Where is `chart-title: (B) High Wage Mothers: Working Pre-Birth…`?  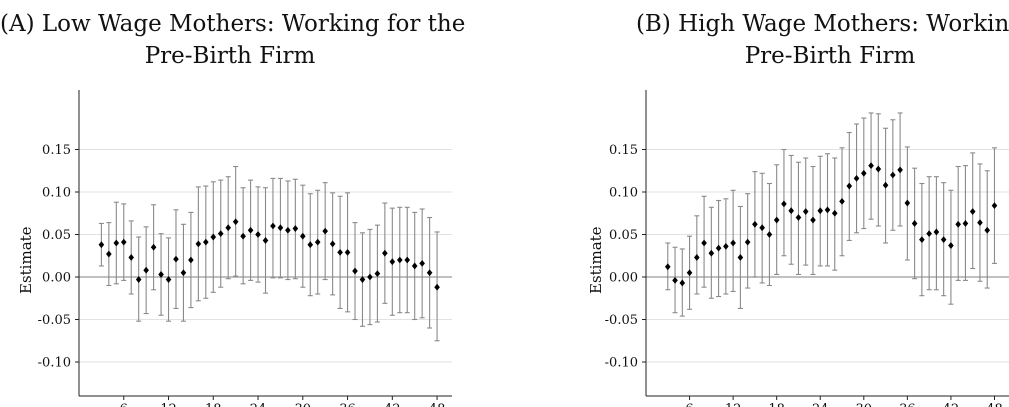 chart-title: (B) High Wage Mothers: Working Pre-Birth… is located at coordinates (789, 40).